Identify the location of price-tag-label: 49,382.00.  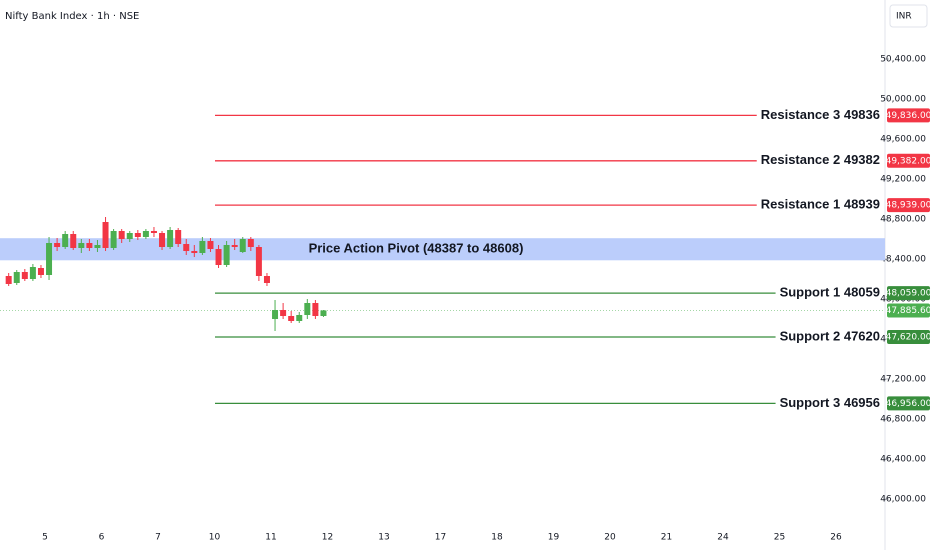
(909, 161).